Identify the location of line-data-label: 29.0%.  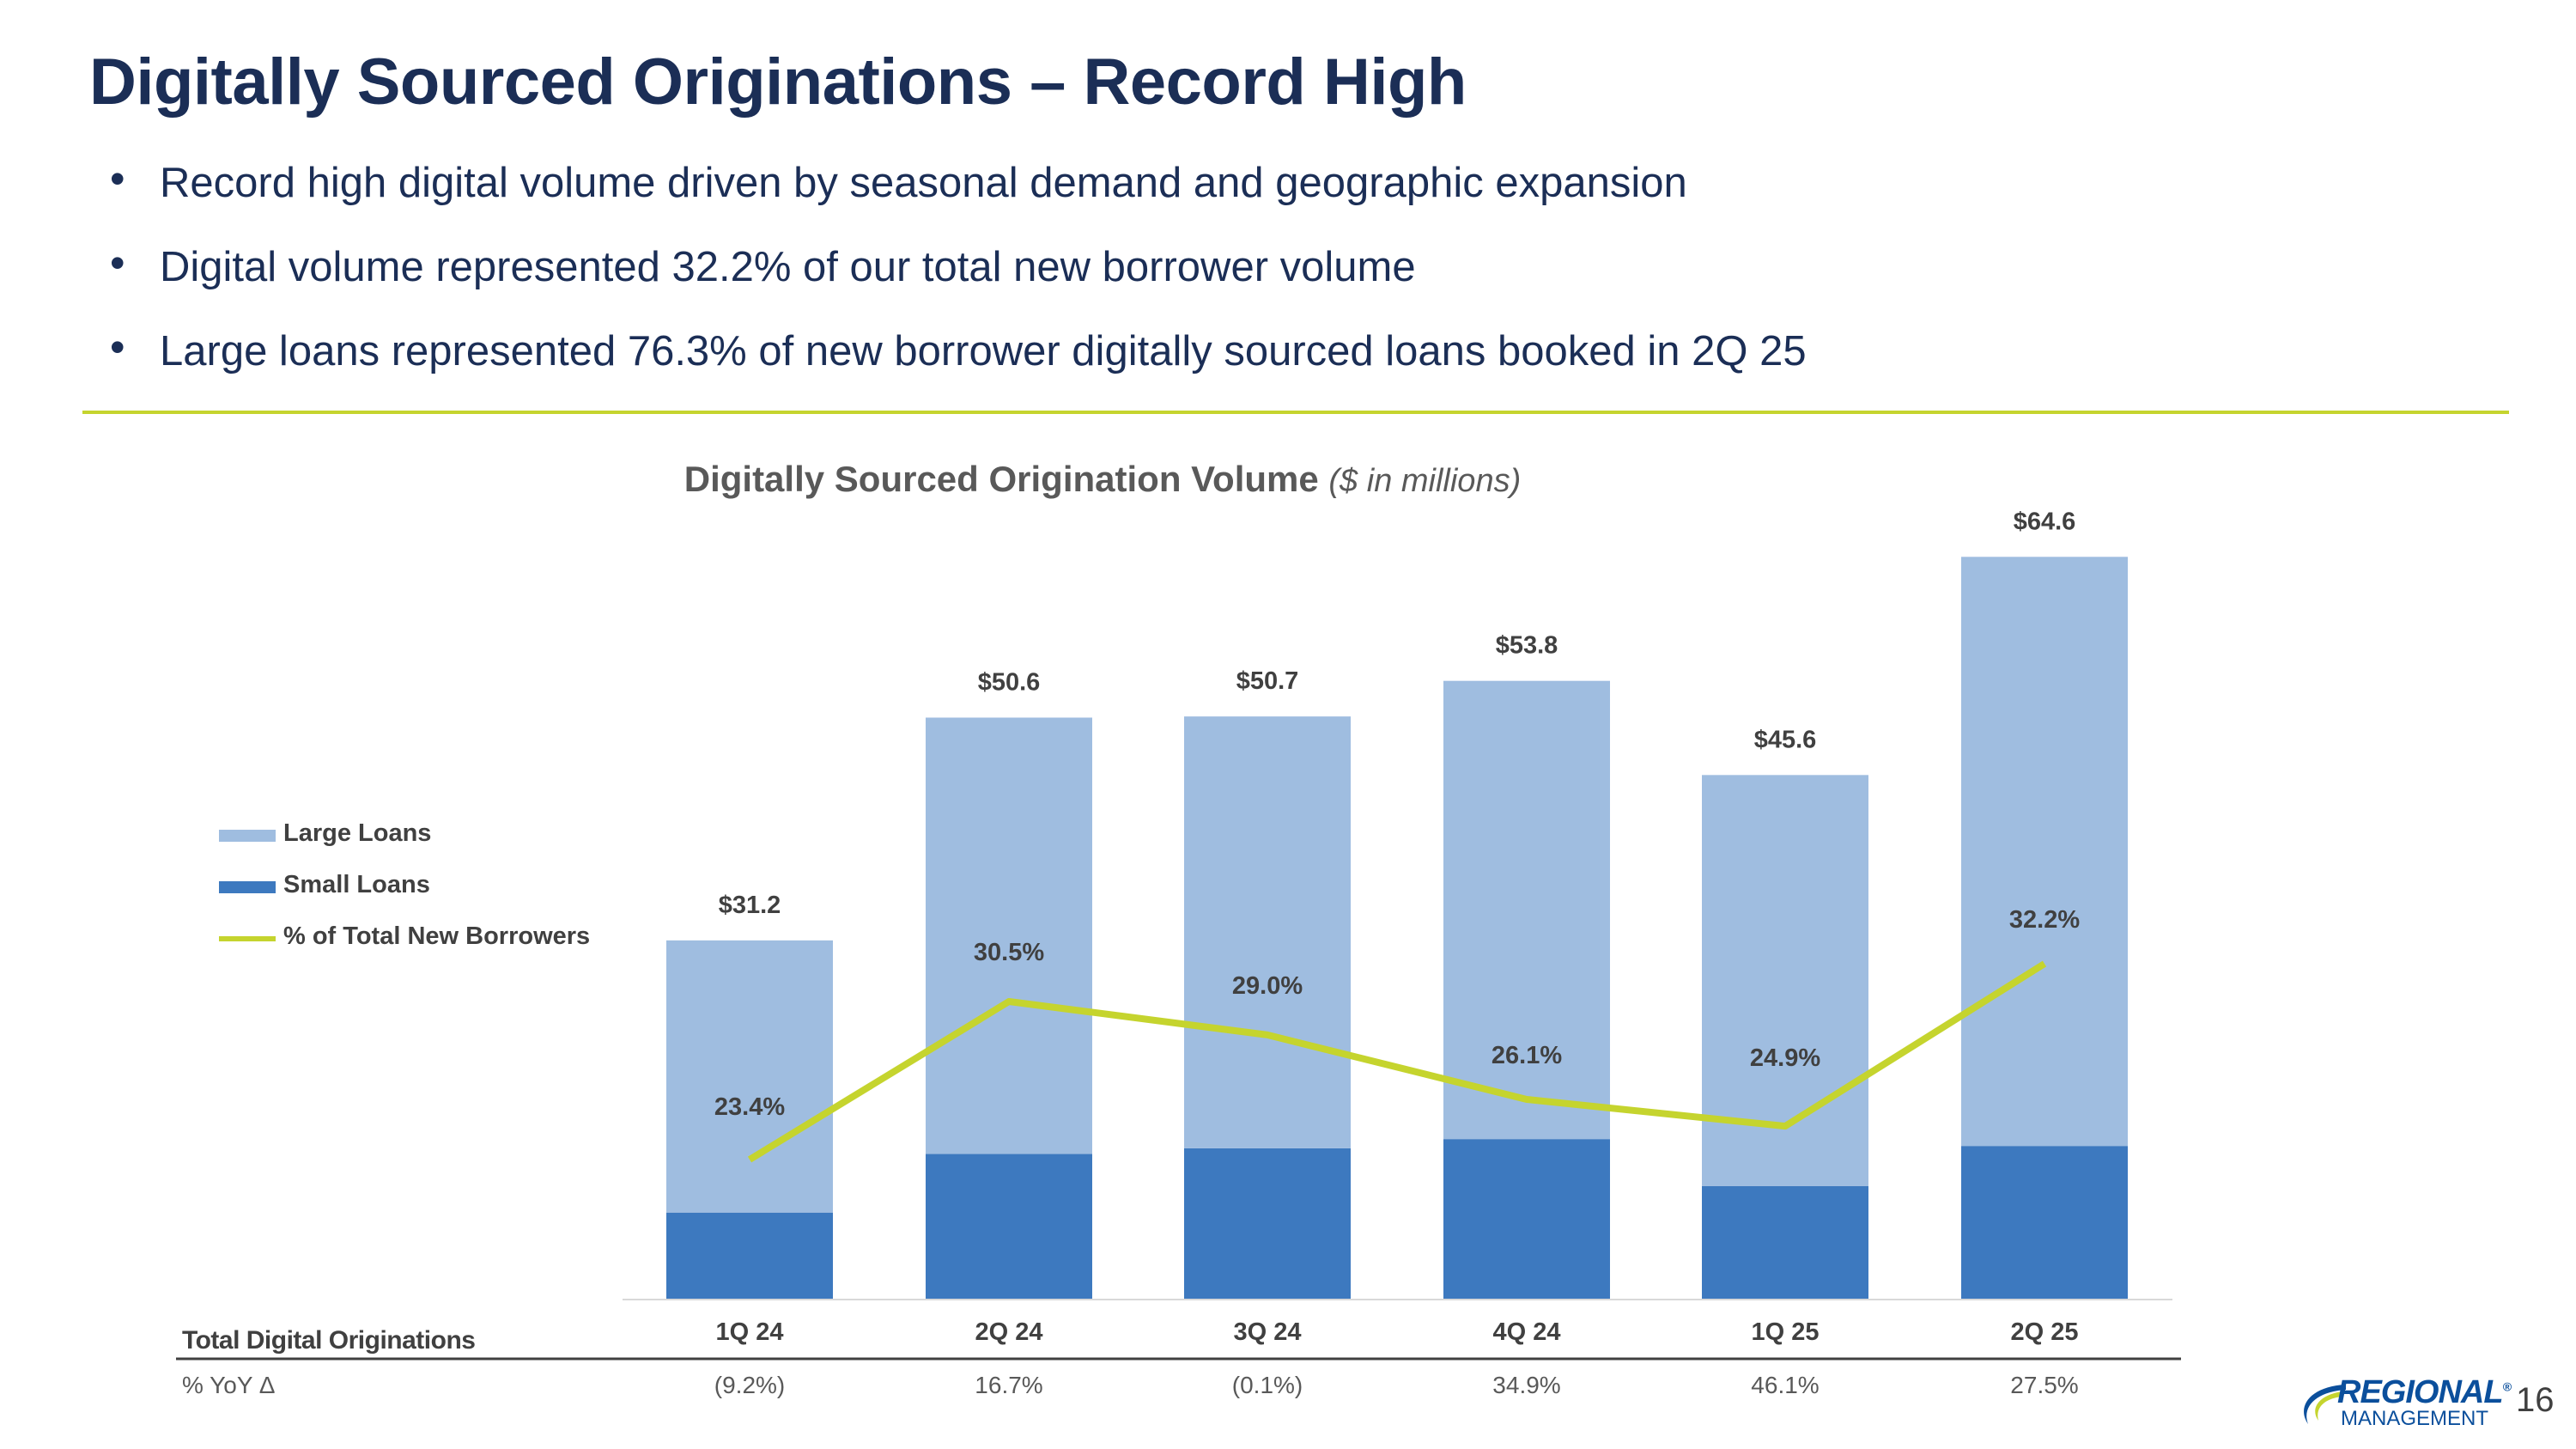
(1268, 986).